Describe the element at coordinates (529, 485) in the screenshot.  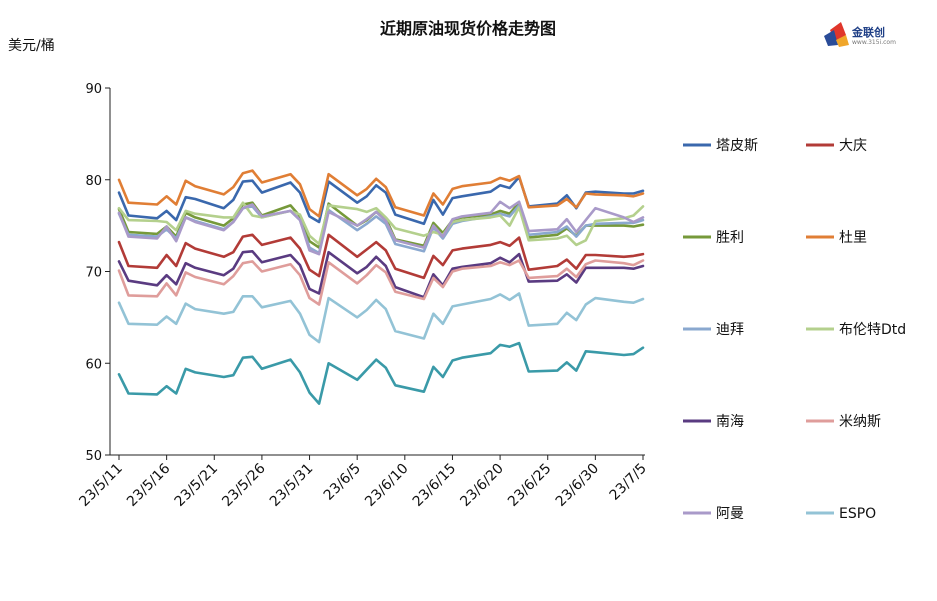
I see `x-tick-label: 23/6/25` at that location.